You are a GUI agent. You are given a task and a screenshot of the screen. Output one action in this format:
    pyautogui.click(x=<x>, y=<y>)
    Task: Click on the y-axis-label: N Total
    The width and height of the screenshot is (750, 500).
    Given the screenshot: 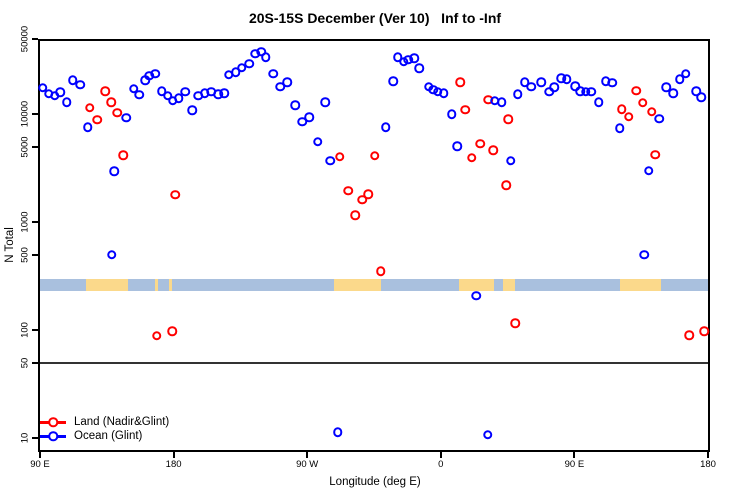 What is the action you would take?
    pyautogui.click(x=10, y=245)
    